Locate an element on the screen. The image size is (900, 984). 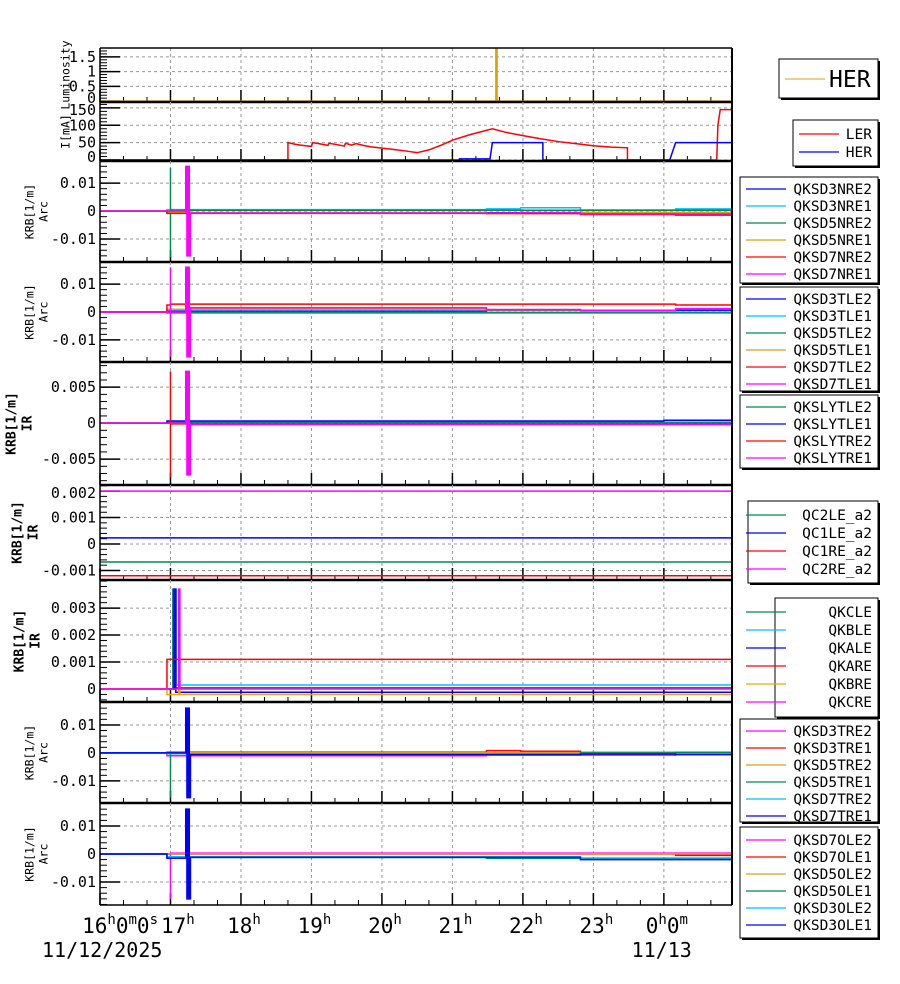
legend-label: QKSD5TRE1 is located at coordinates (832, 783).